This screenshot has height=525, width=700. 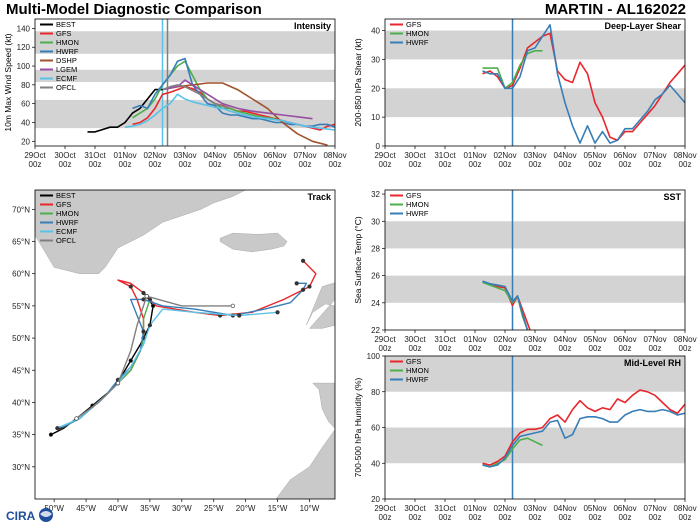 What do you see at coordinates (67, 231) in the screenshot?
I see `legend-label-ecmf: ECMF` at bounding box center [67, 231].